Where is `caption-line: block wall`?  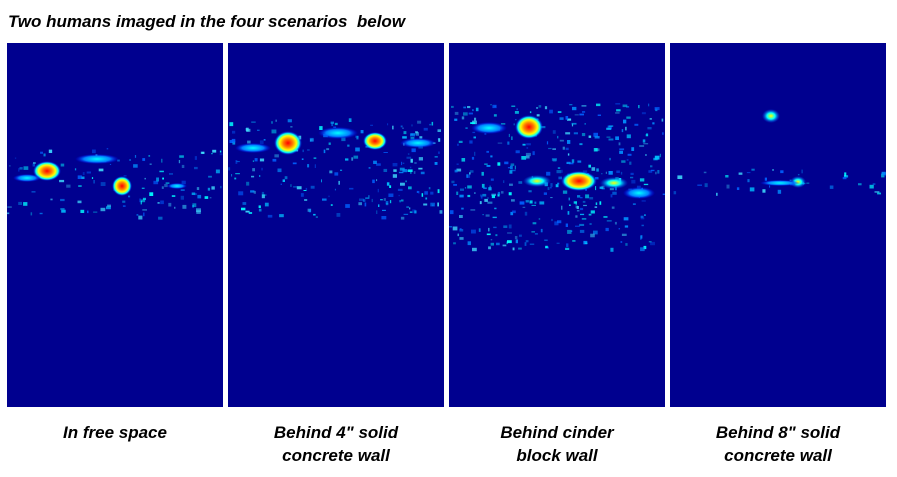 caption-line: block wall is located at coordinates (557, 455).